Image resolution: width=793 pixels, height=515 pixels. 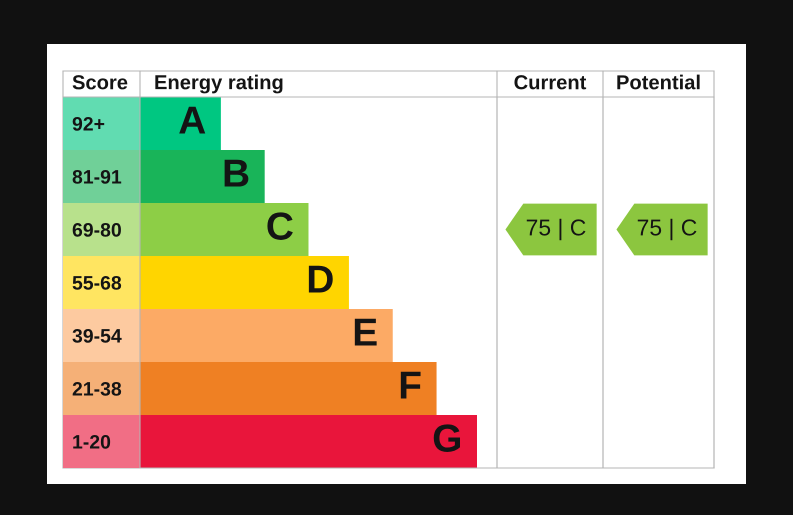 What do you see at coordinates (280, 226) in the screenshot?
I see `annotation: C` at bounding box center [280, 226].